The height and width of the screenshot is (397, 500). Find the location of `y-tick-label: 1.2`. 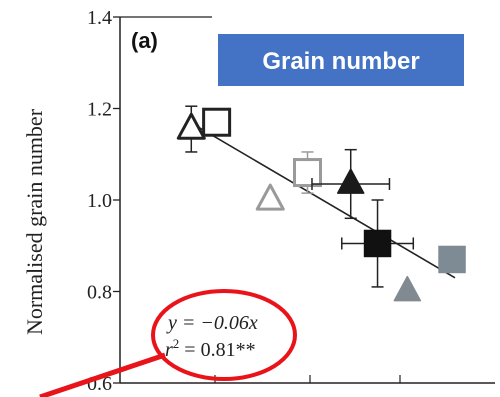

y-tick-label: 1.2 is located at coordinates (99, 110).